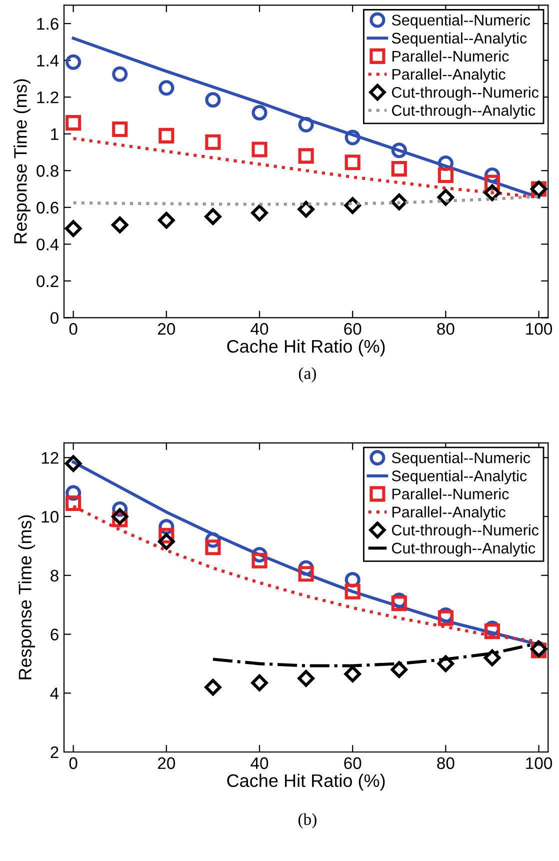 The height and width of the screenshot is (861, 559). What do you see at coordinates (47, 208) in the screenshot?
I see `y-tick-label: 0.6` at bounding box center [47, 208].